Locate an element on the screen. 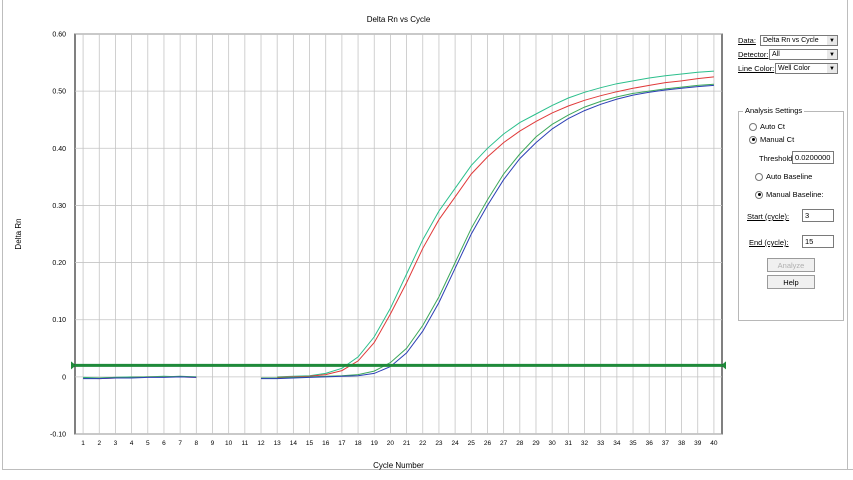  x-tick-label: 18 is located at coordinates (358, 443).